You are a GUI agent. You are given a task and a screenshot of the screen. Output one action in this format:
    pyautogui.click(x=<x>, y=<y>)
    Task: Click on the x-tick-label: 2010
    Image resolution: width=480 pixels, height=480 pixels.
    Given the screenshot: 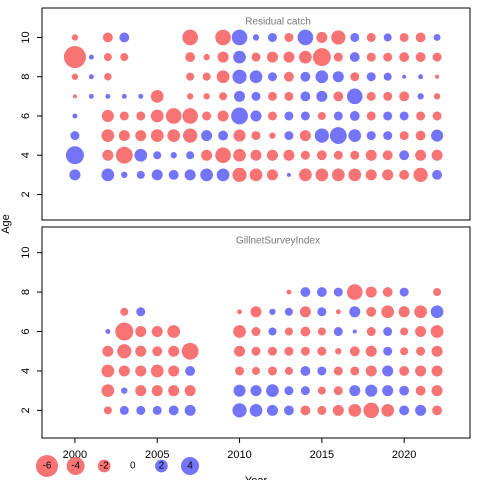 What is the action you would take?
    pyautogui.click(x=239, y=455)
    